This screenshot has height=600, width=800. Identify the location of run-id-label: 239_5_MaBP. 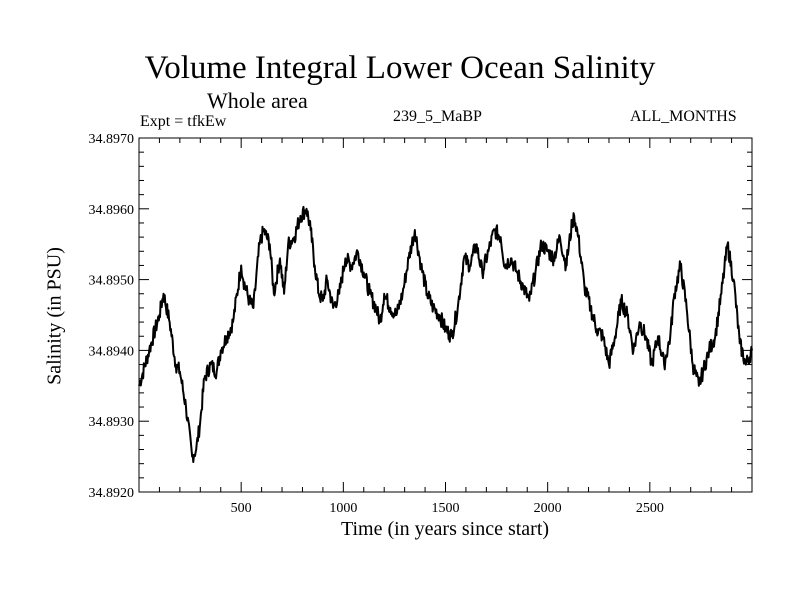
(437, 116).